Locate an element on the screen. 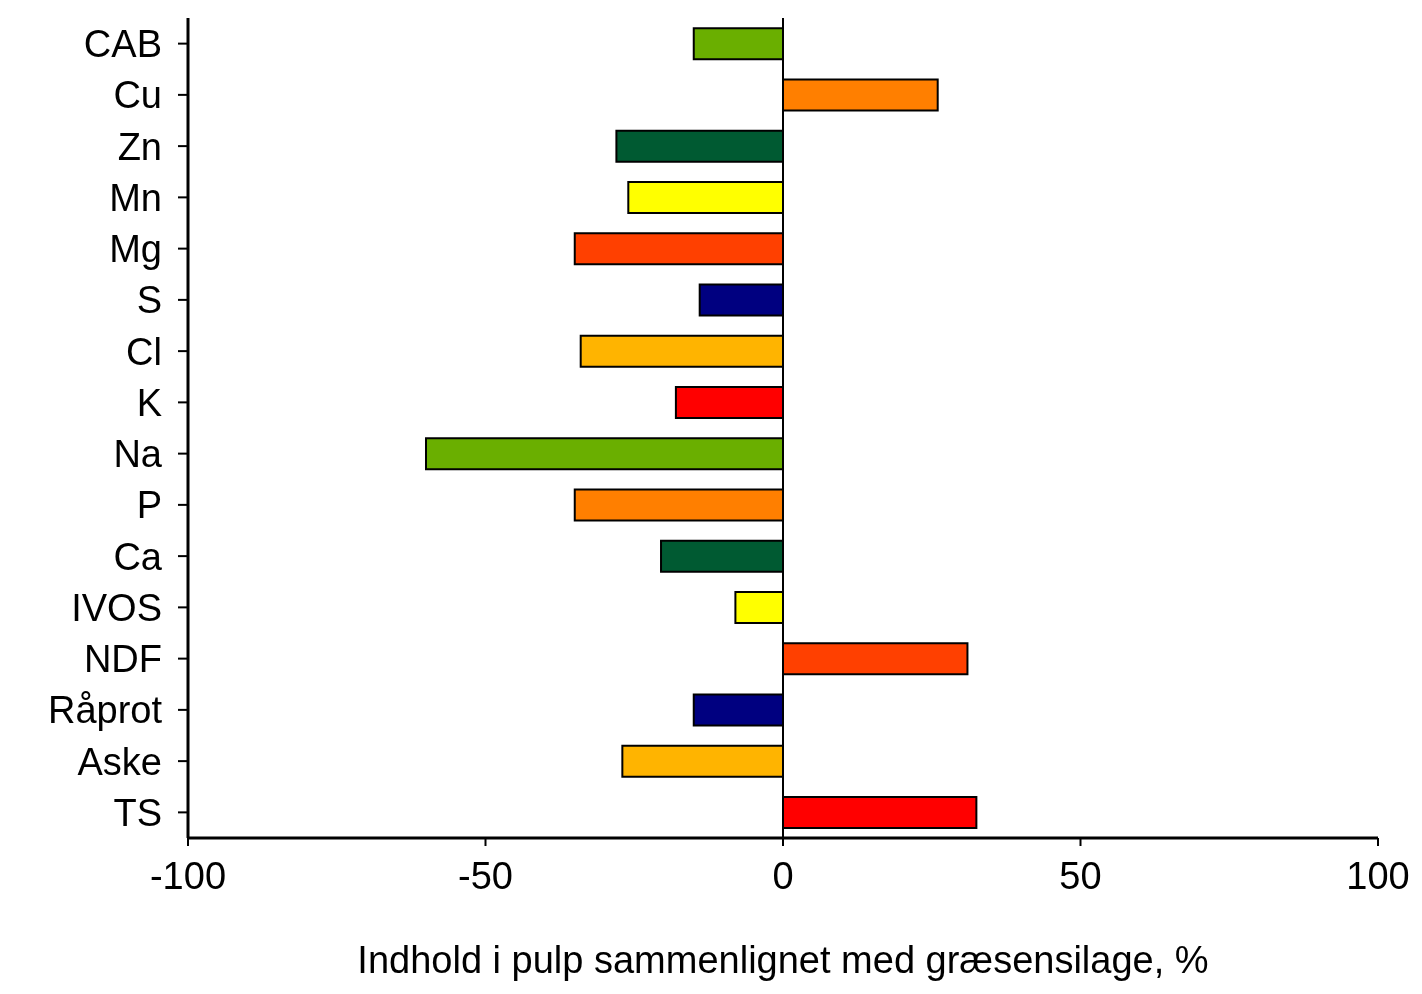 The height and width of the screenshot is (994, 1422). y-tick-label: Mg is located at coordinates (135, 249).